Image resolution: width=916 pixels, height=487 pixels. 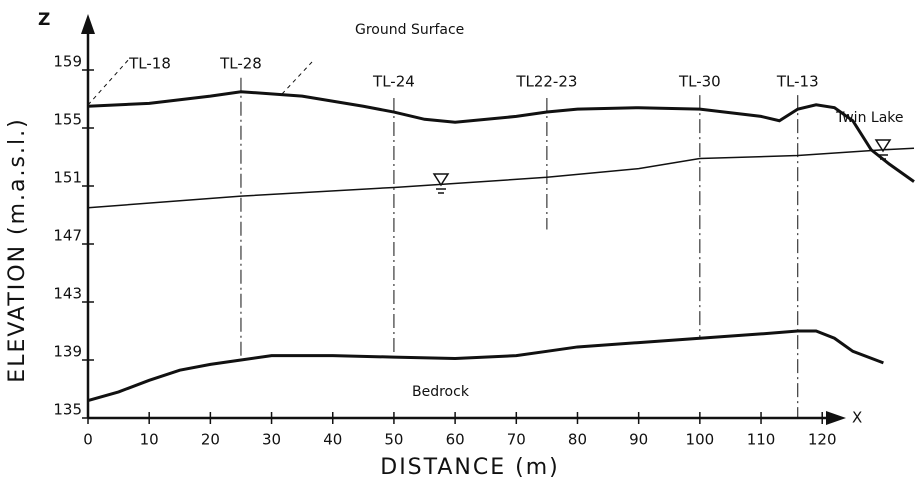 What do you see at coordinates (797, 82) in the screenshot?
I see `borehole-label: TL-13` at bounding box center [797, 82].